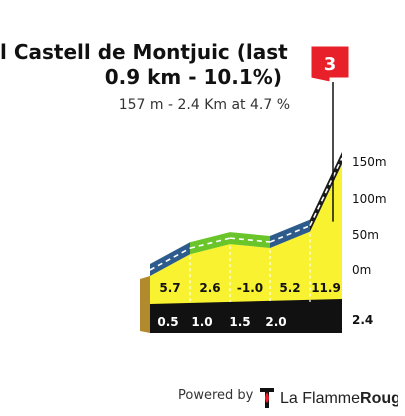 The image size is (405, 416). What do you see at coordinates (365, 235) in the screenshot?
I see `elevation-tick-label: 50m` at bounding box center [365, 235].